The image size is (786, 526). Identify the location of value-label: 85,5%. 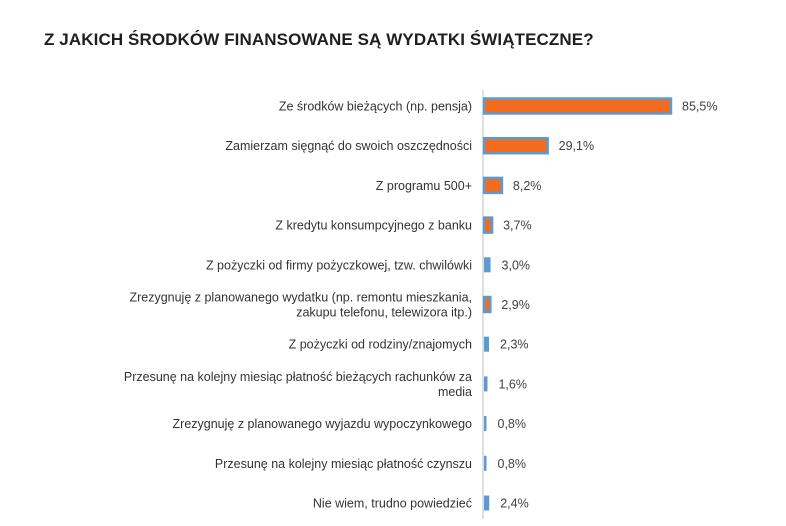
(699, 107).